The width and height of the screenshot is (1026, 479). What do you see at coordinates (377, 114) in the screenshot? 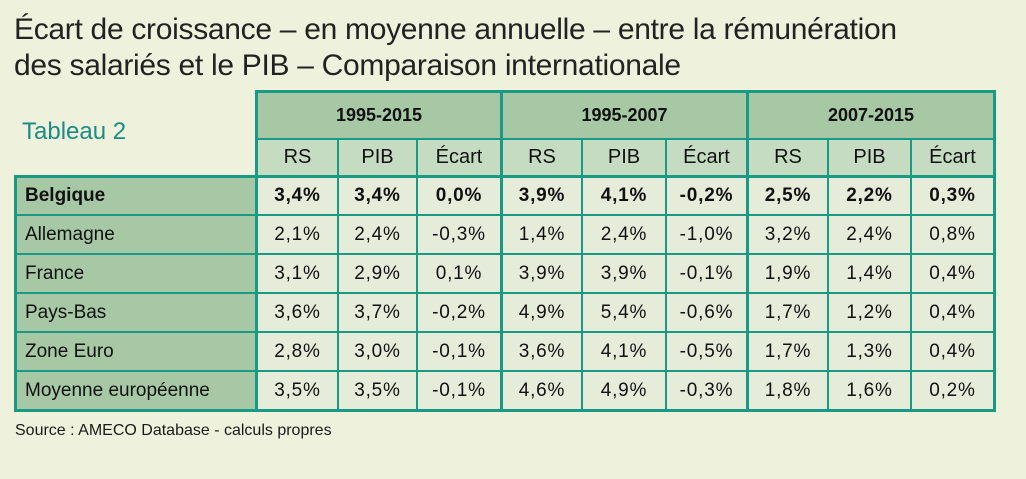
I see `period-header: 1995-2015` at bounding box center [377, 114].